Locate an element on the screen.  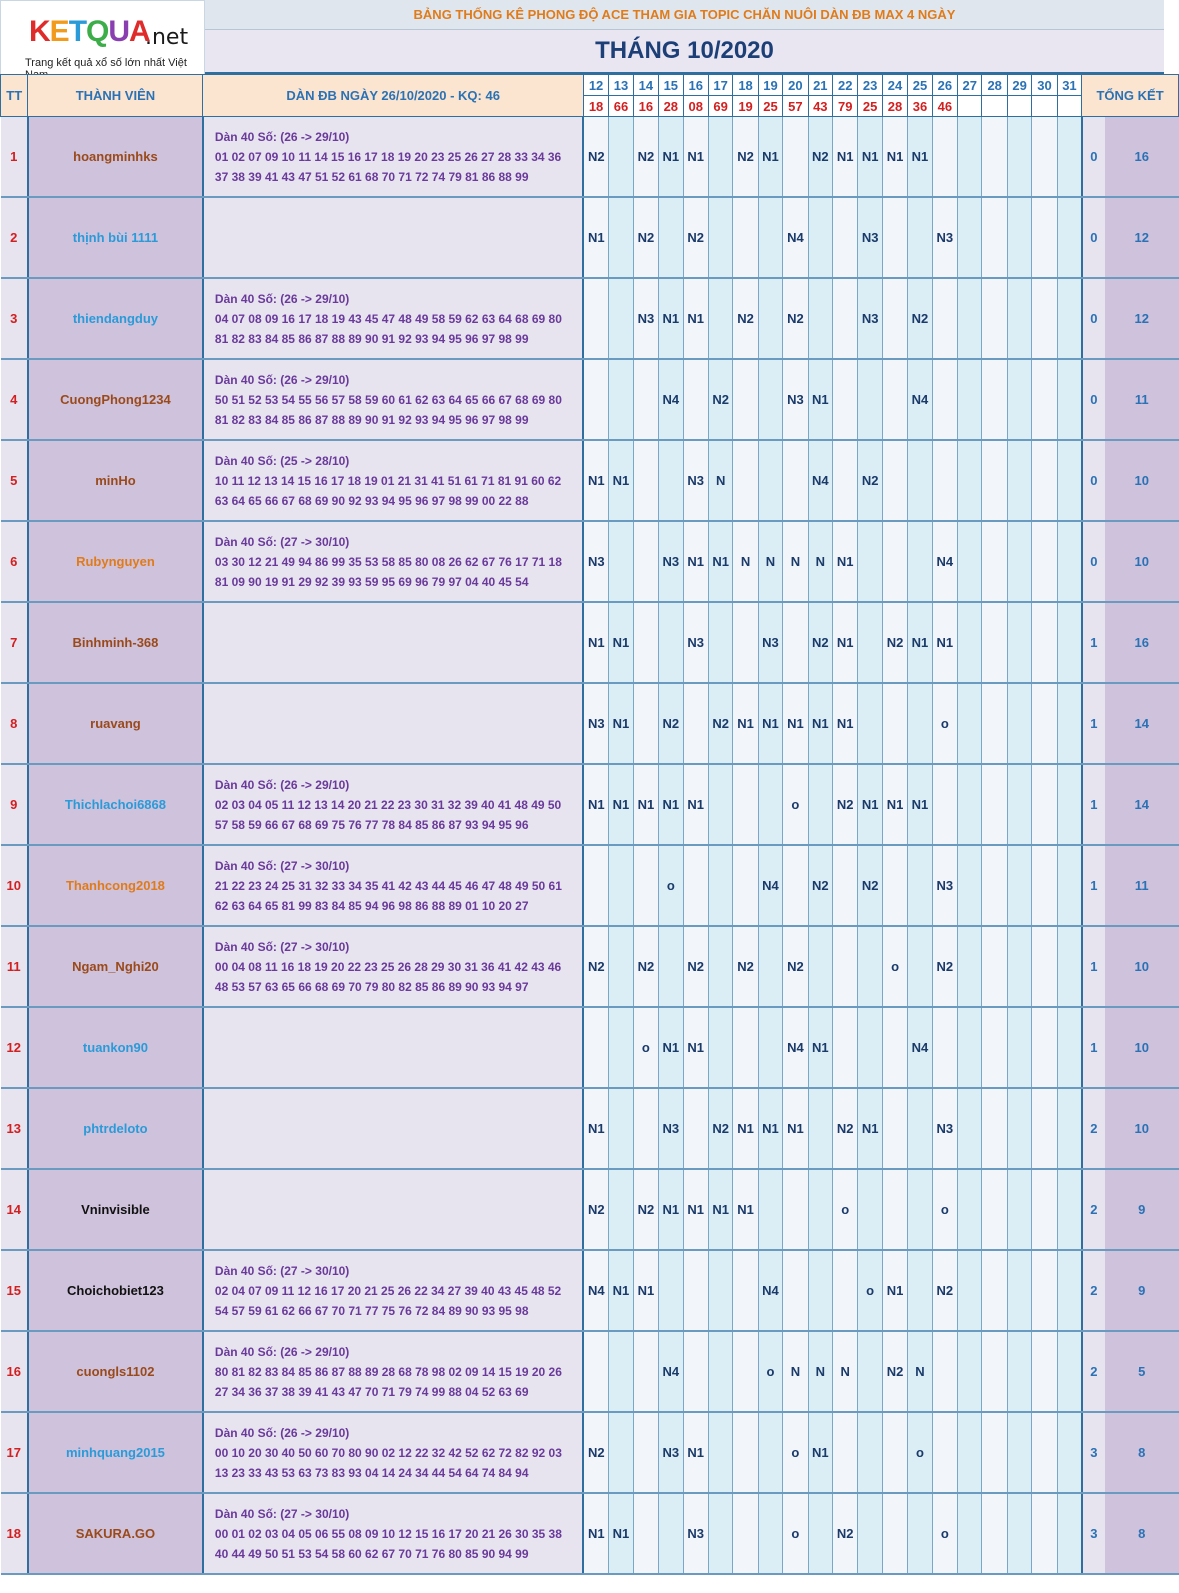
member-name: Vninvisible is located at coordinates (115, 1210).